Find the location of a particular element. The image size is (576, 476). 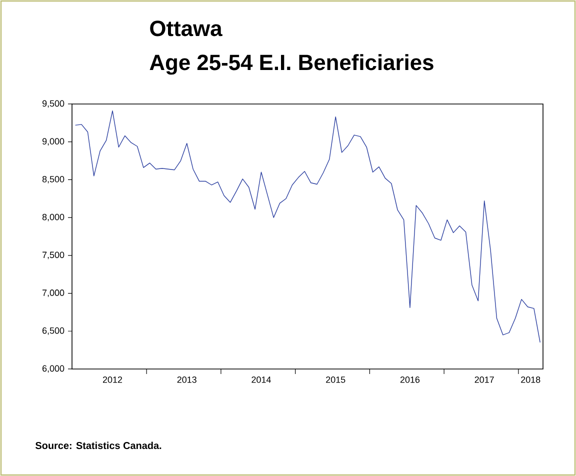

x-tick-label: 2016 is located at coordinates (410, 379).